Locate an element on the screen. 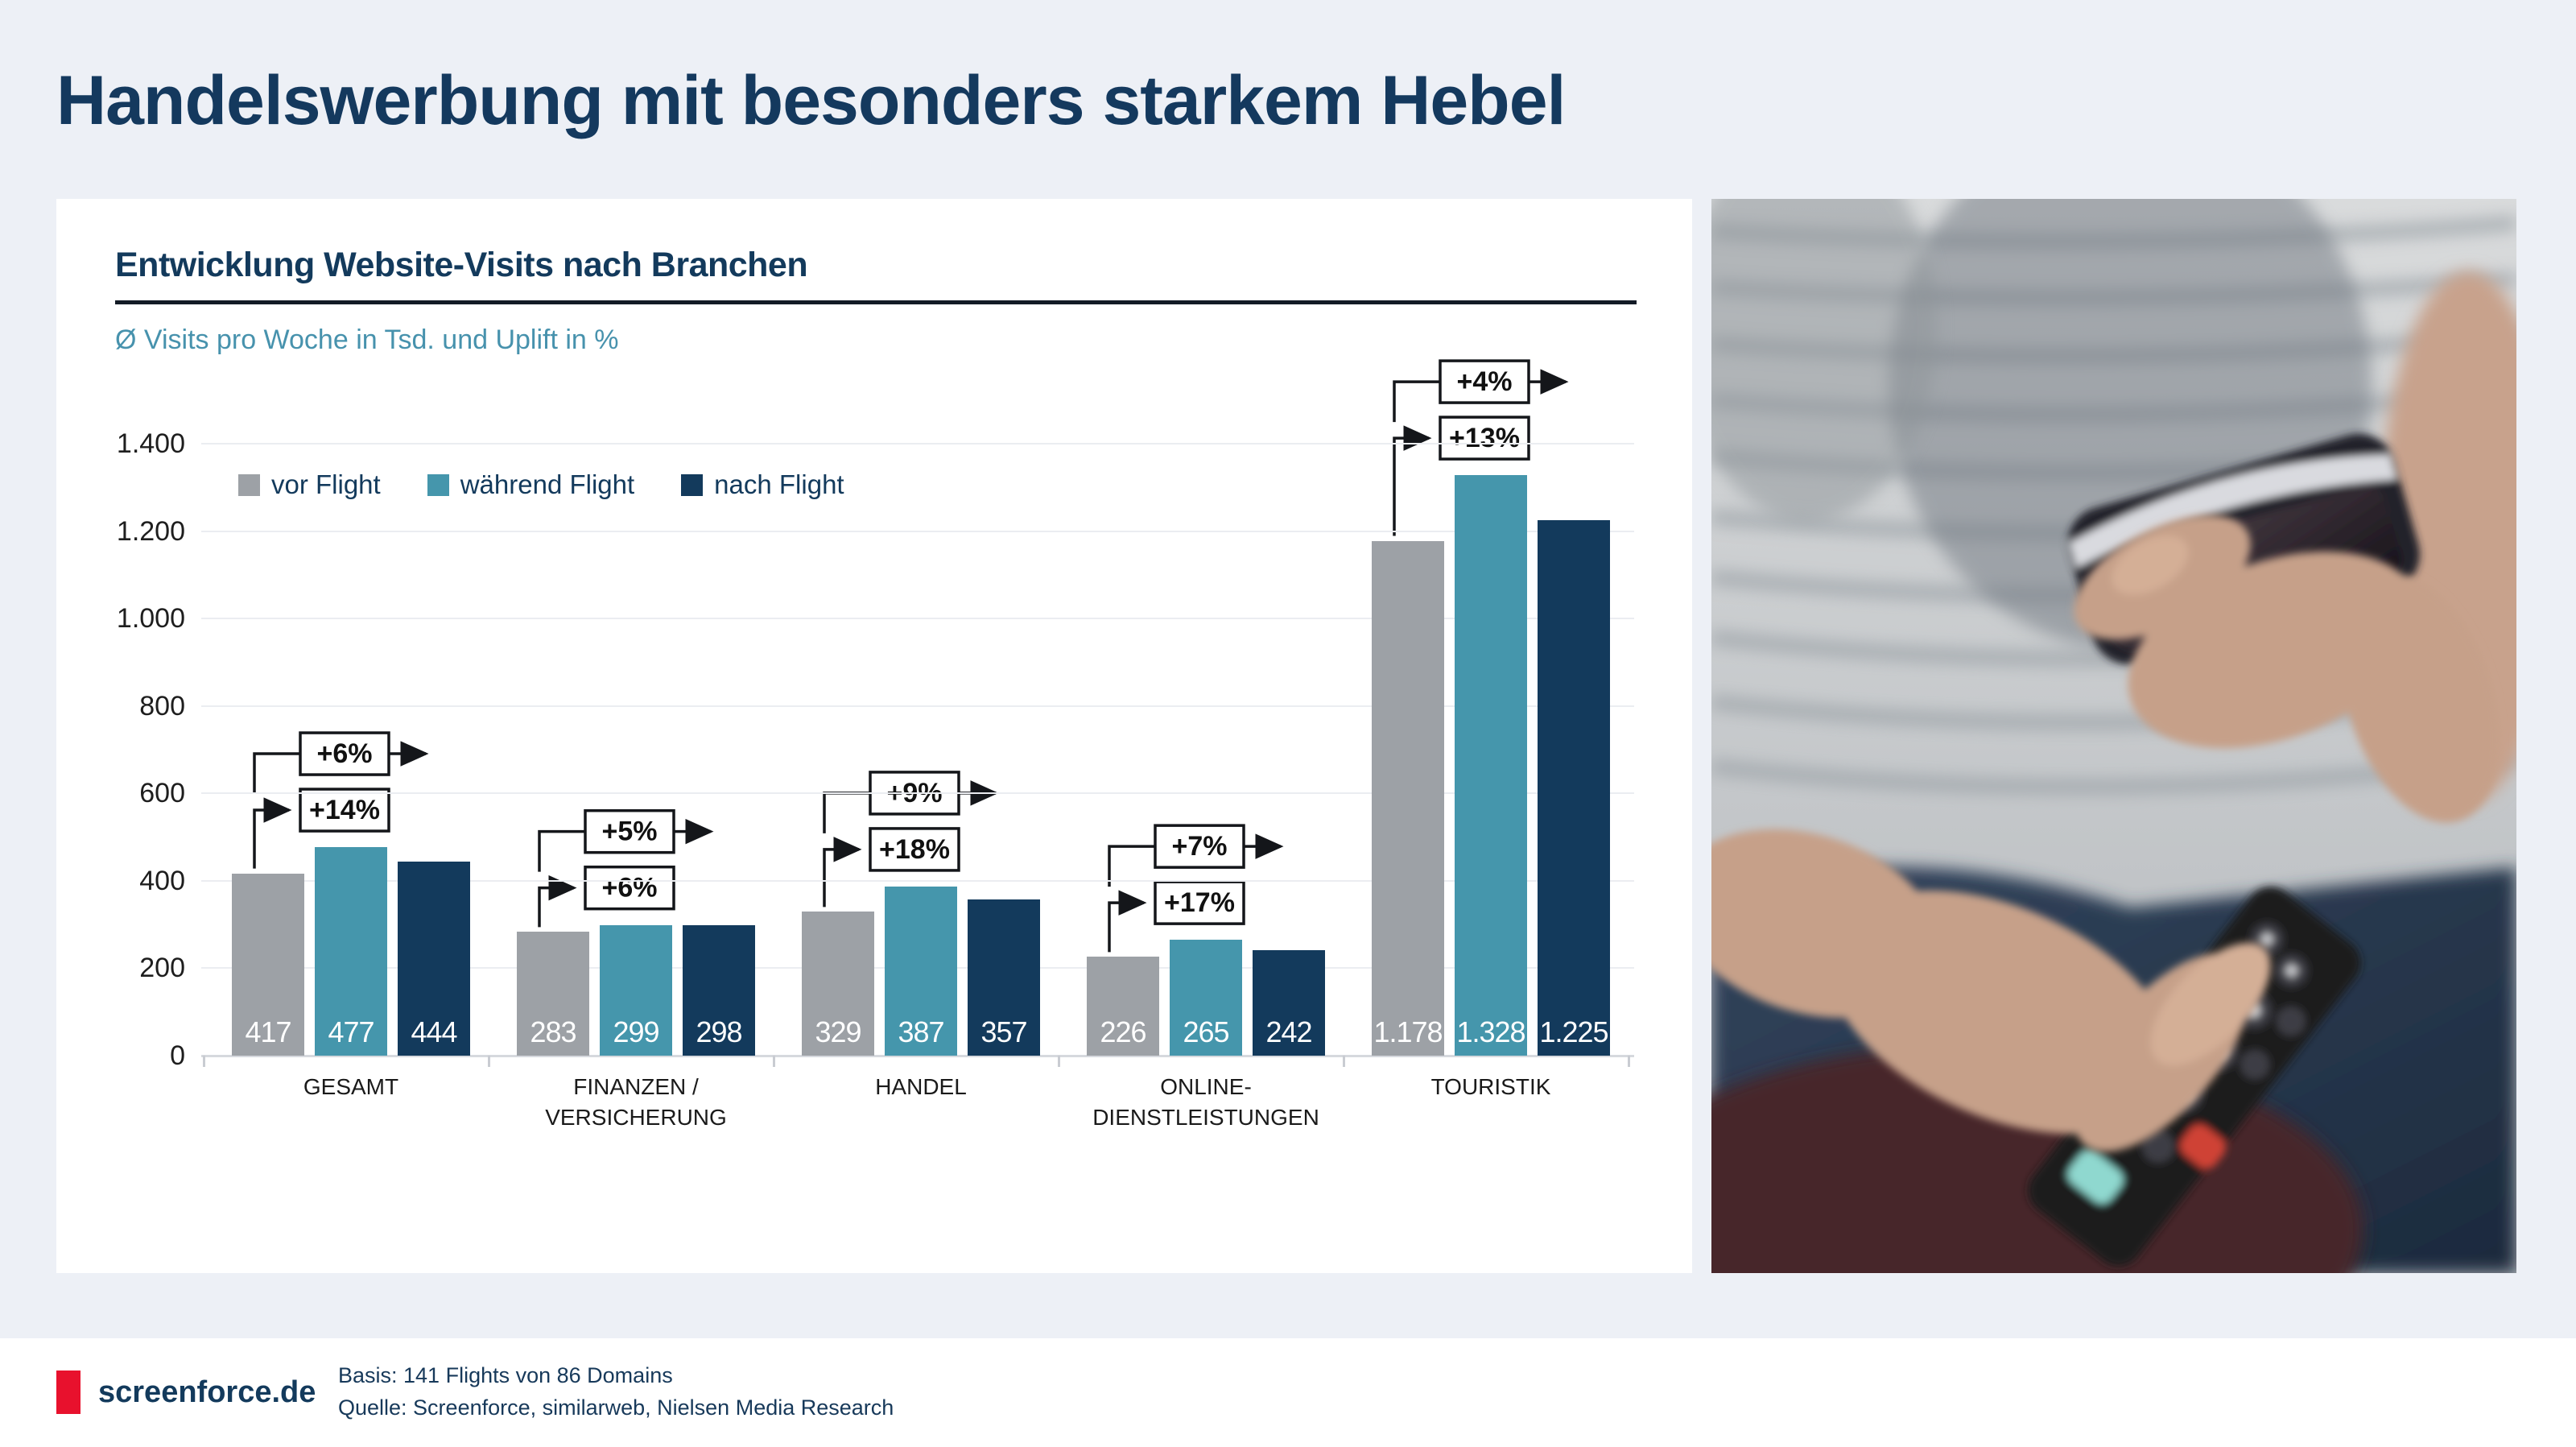 The width and height of the screenshot is (2576, 1447). uplift-after-label: +5% is located at coordinates (630, 832).